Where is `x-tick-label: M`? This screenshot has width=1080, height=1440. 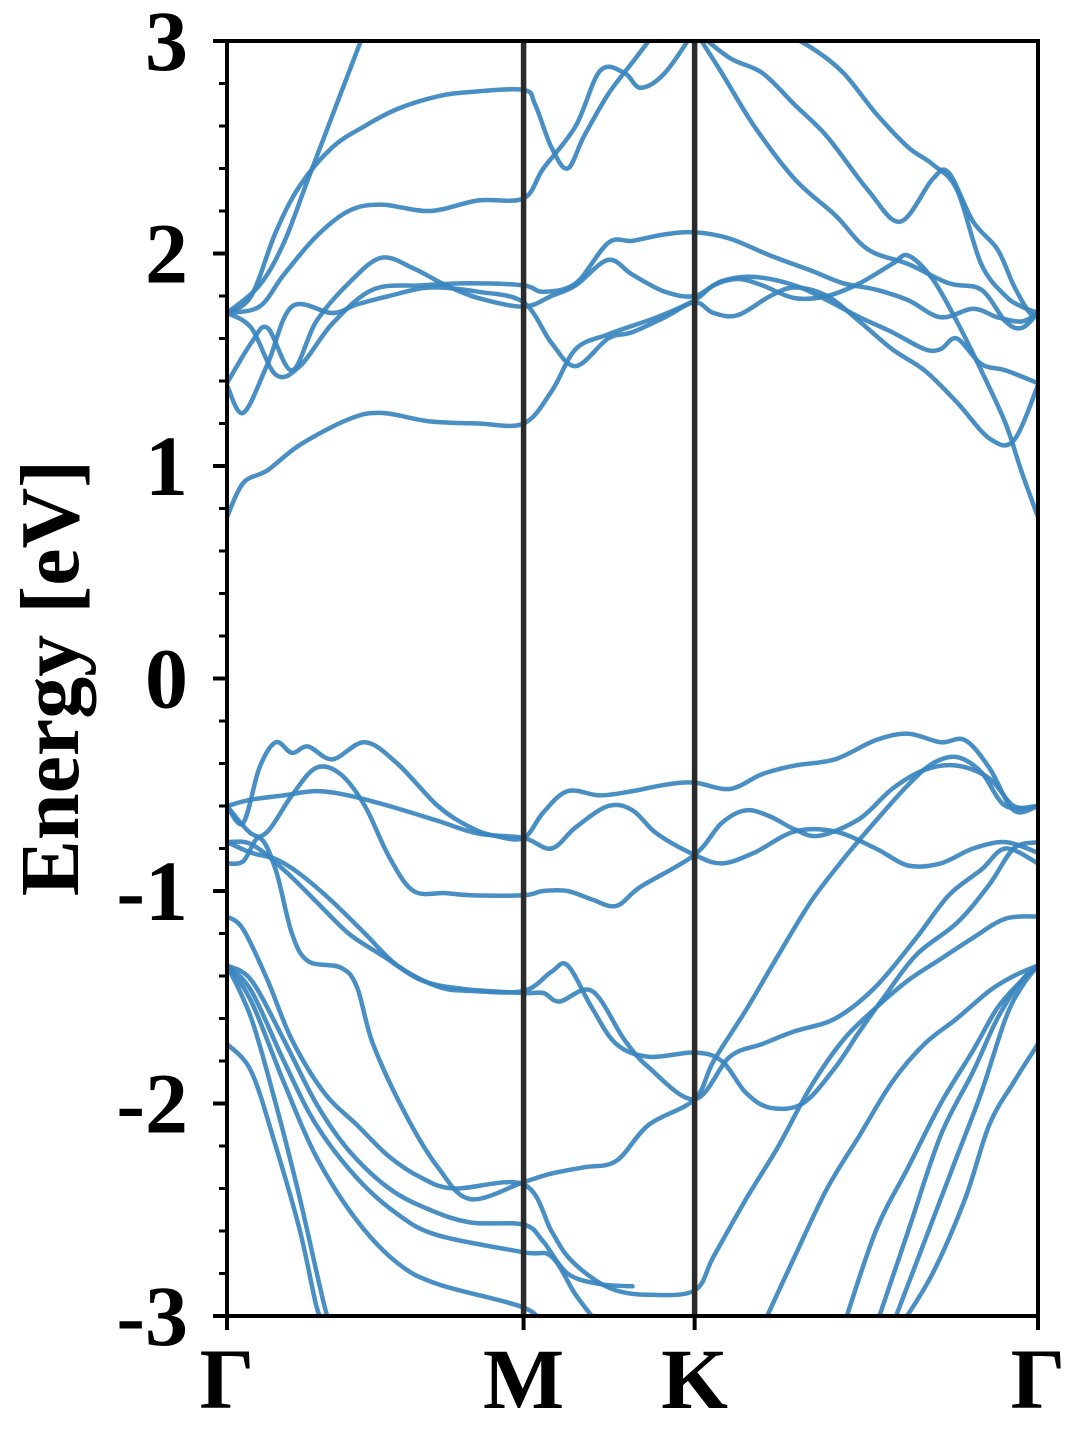 x-tick-label: M is located at coordinates (523, 1379).